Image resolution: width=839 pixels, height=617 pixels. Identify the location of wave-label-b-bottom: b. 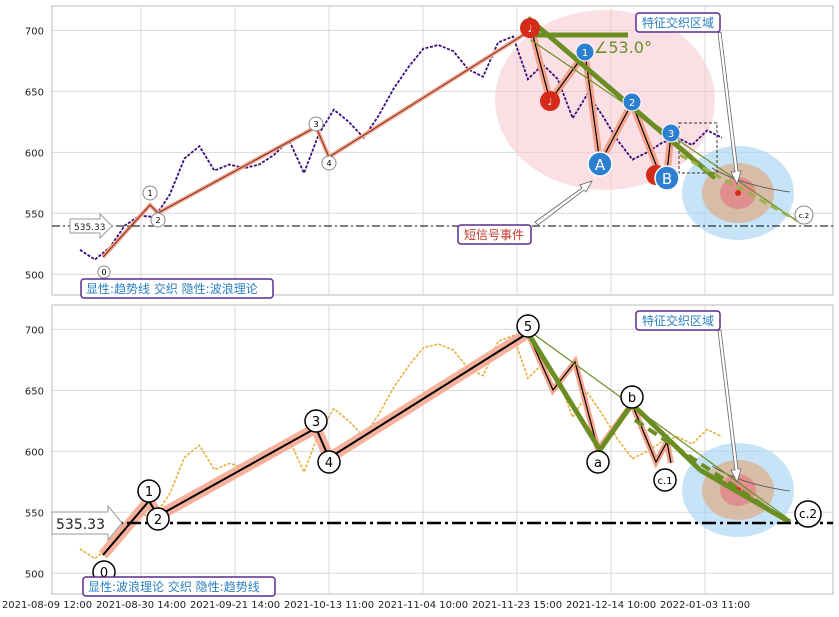
(632, 397).